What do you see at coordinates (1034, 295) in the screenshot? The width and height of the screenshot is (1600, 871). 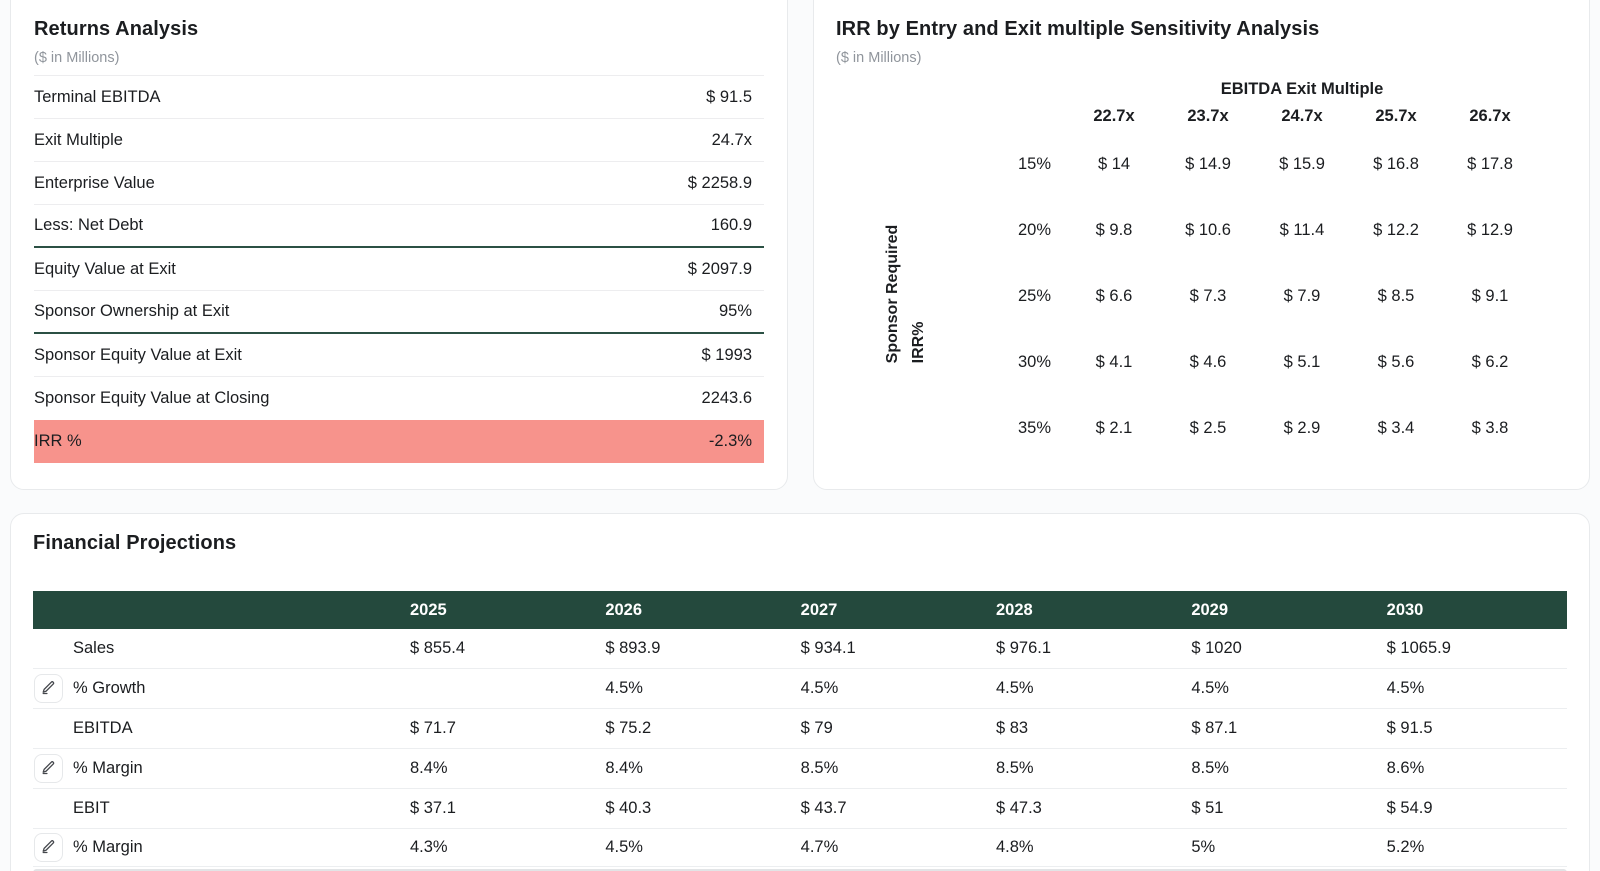 I see `sensitivity-row-header: 25%` at bounding box center [1034, 295].